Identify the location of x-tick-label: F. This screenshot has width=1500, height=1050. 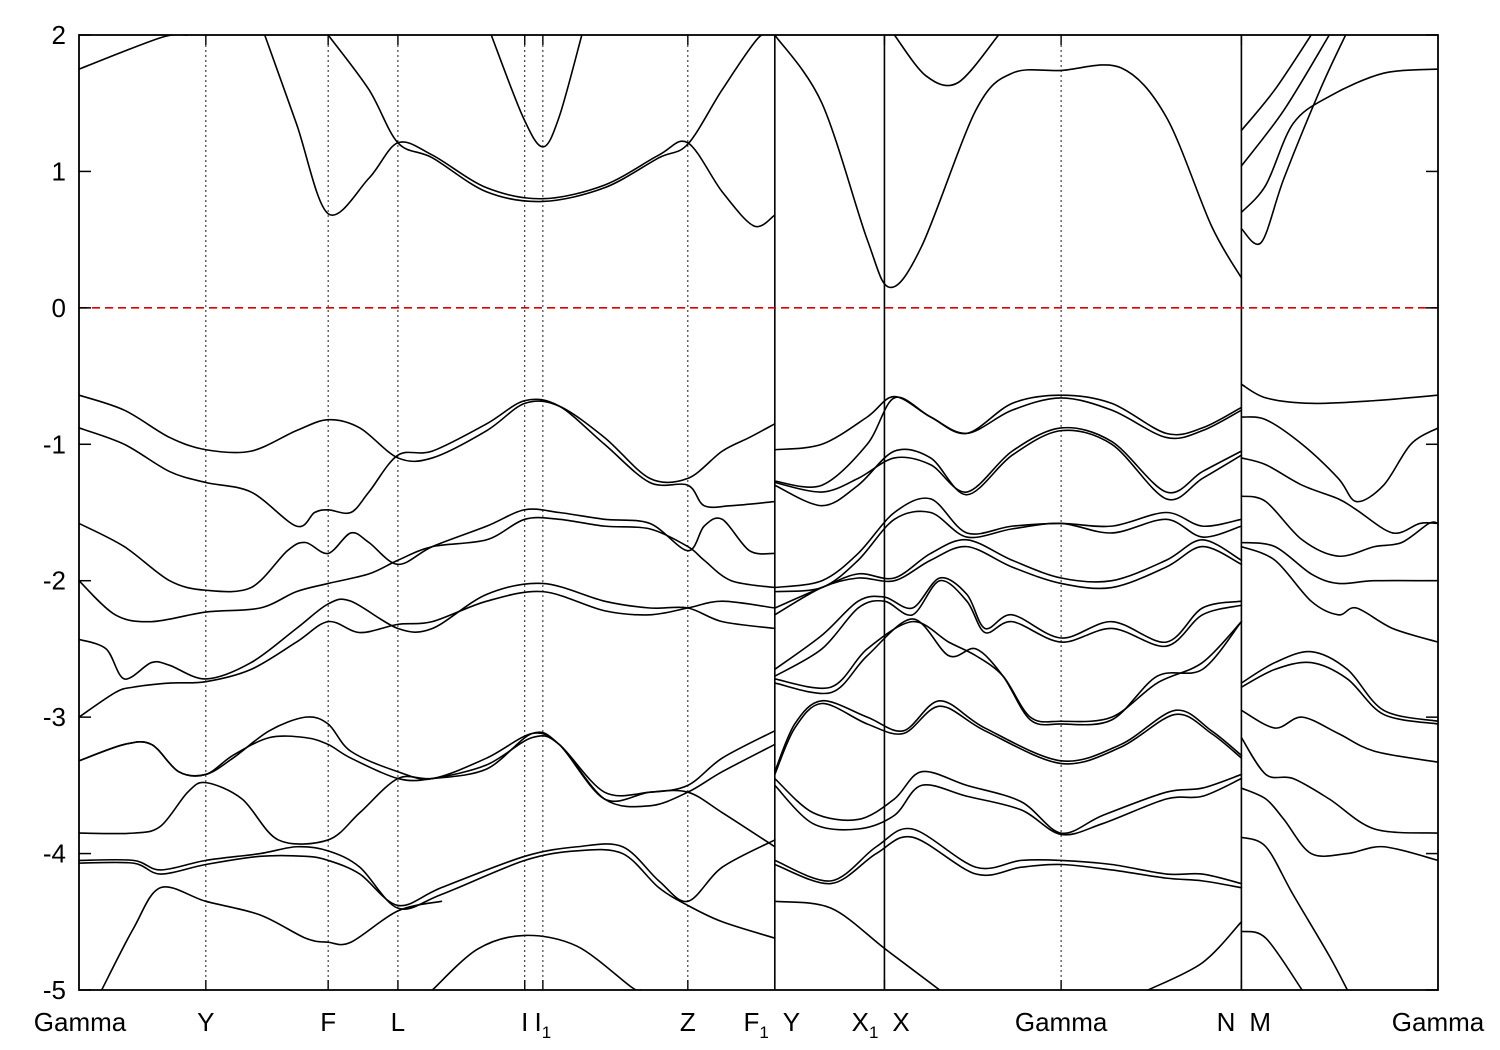
(328, 1022).